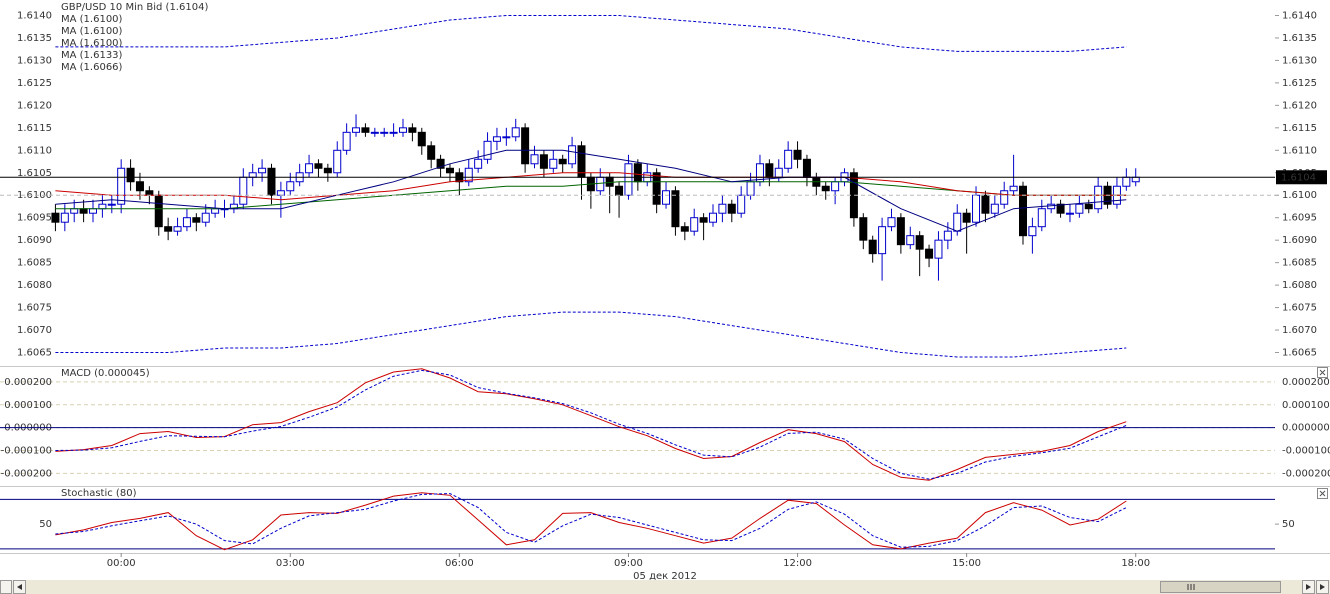 The height and width of the screenshot is (594, 1330). Describe the element at coordinates (34, 128) in the screenshot. I see `y-tick-label: 1.6115` at that location.